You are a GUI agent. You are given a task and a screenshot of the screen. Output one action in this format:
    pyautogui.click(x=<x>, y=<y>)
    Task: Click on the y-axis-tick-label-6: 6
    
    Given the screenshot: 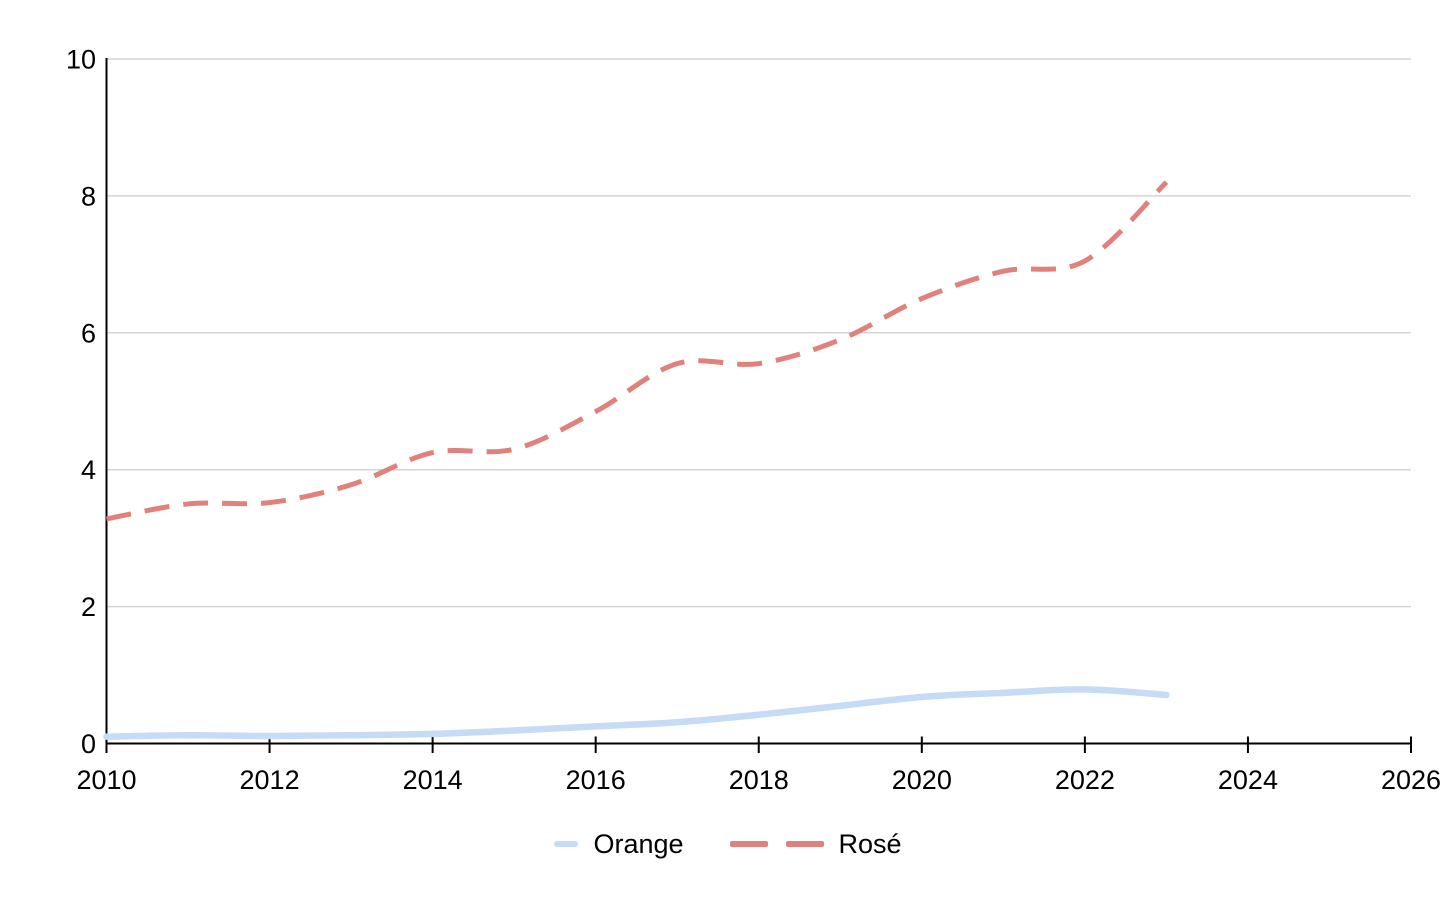 What is the action you would take?
    pyautogui.click(x=88, y=333)
    